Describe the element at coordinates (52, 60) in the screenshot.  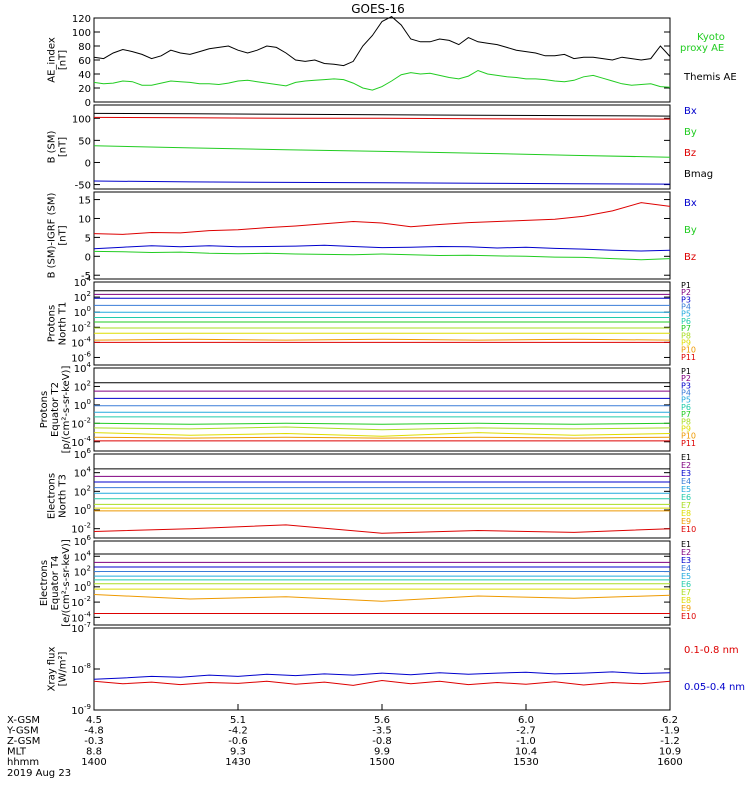
I see `y-axis-label: AE_index` at that location.